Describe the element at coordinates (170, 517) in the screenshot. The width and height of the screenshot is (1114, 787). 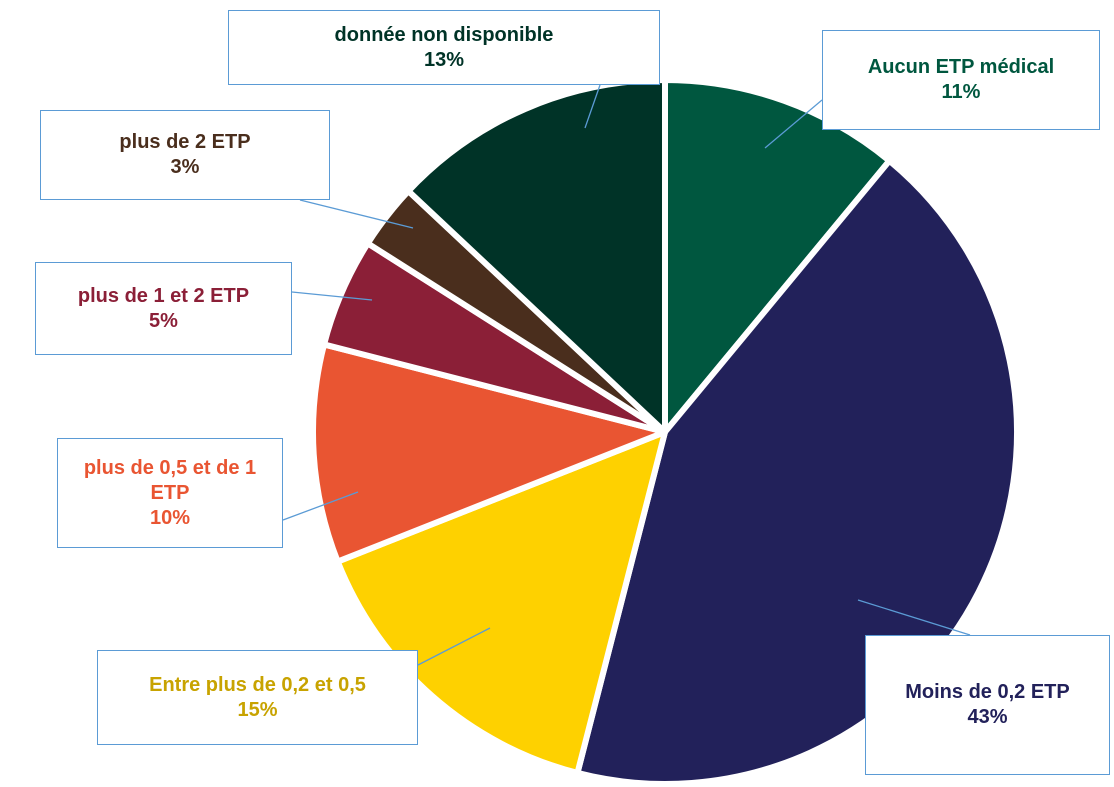
I see `label-value: 10%` at that location.